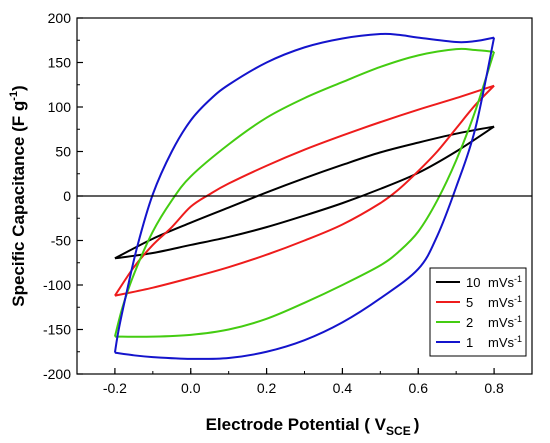 Image resolution: width=550 pixels, height=443 pixels. What do you see at coordinates (494, 302) in the screenshot?
I see `legend-label: 5 mVs-1` at bounding box center [494, 302].